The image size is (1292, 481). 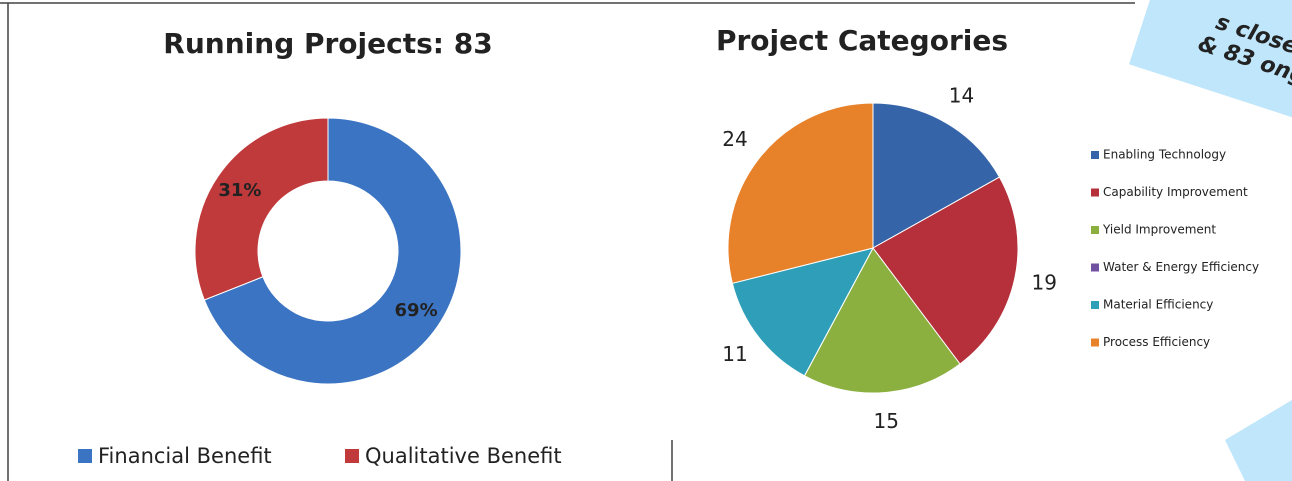 I want to click on data-label: 15, so click(x=886, y=421).